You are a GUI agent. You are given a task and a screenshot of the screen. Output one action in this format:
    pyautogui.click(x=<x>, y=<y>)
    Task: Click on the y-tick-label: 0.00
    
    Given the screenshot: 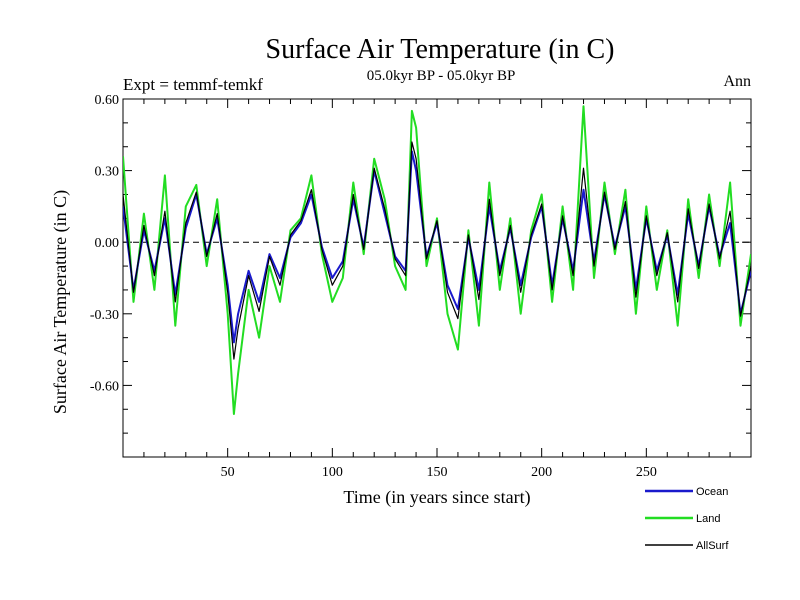 What is the action you would take?
    pyautogui.click(x=107, y=243)
    